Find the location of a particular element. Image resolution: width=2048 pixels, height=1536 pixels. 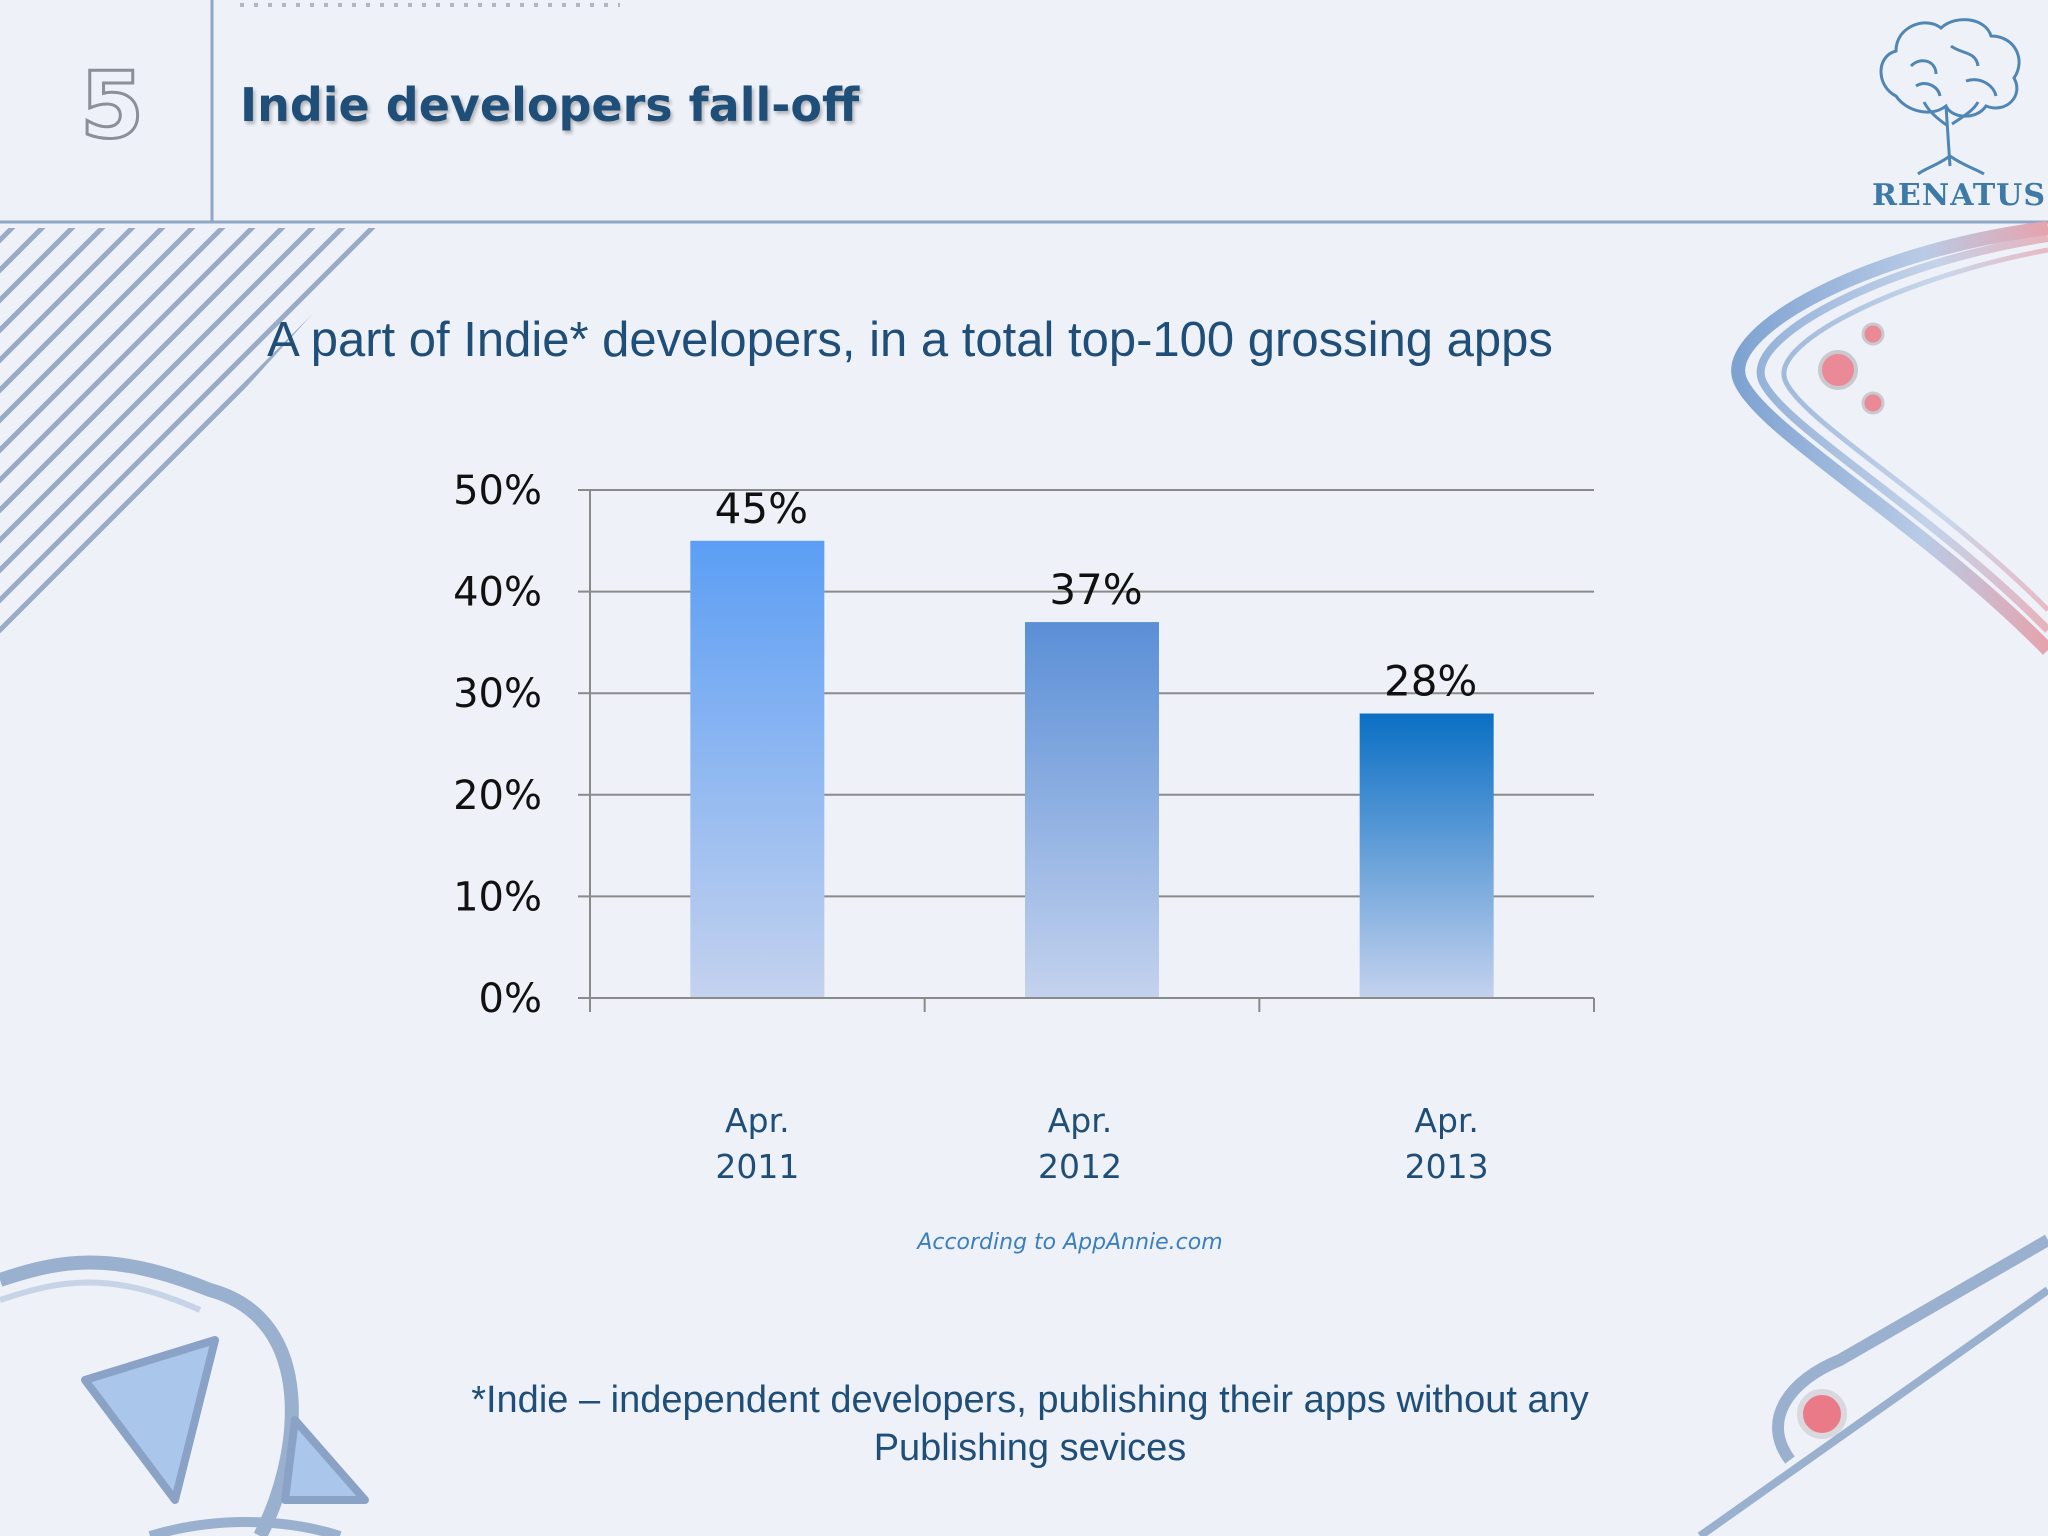

data-label: 28% is located at coordinates (1430, 681).